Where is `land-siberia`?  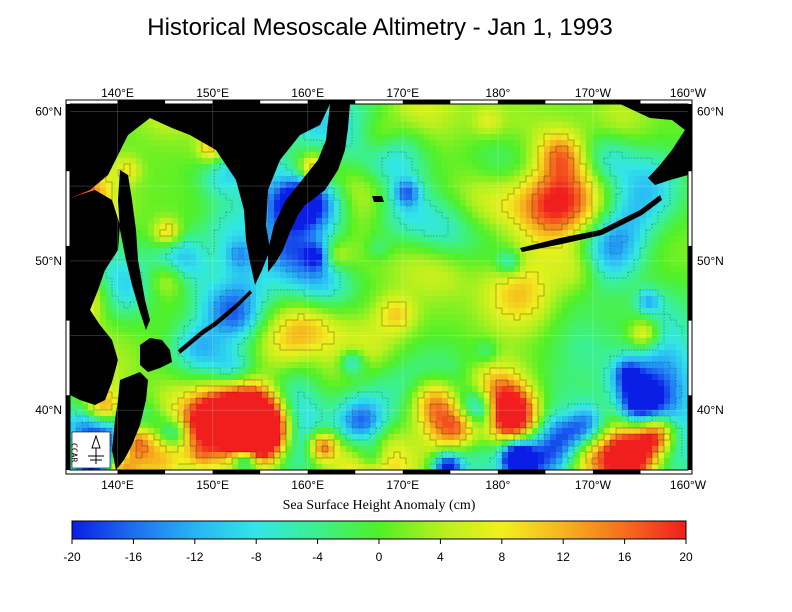 land-siberia is located at coordinates (200, 194).